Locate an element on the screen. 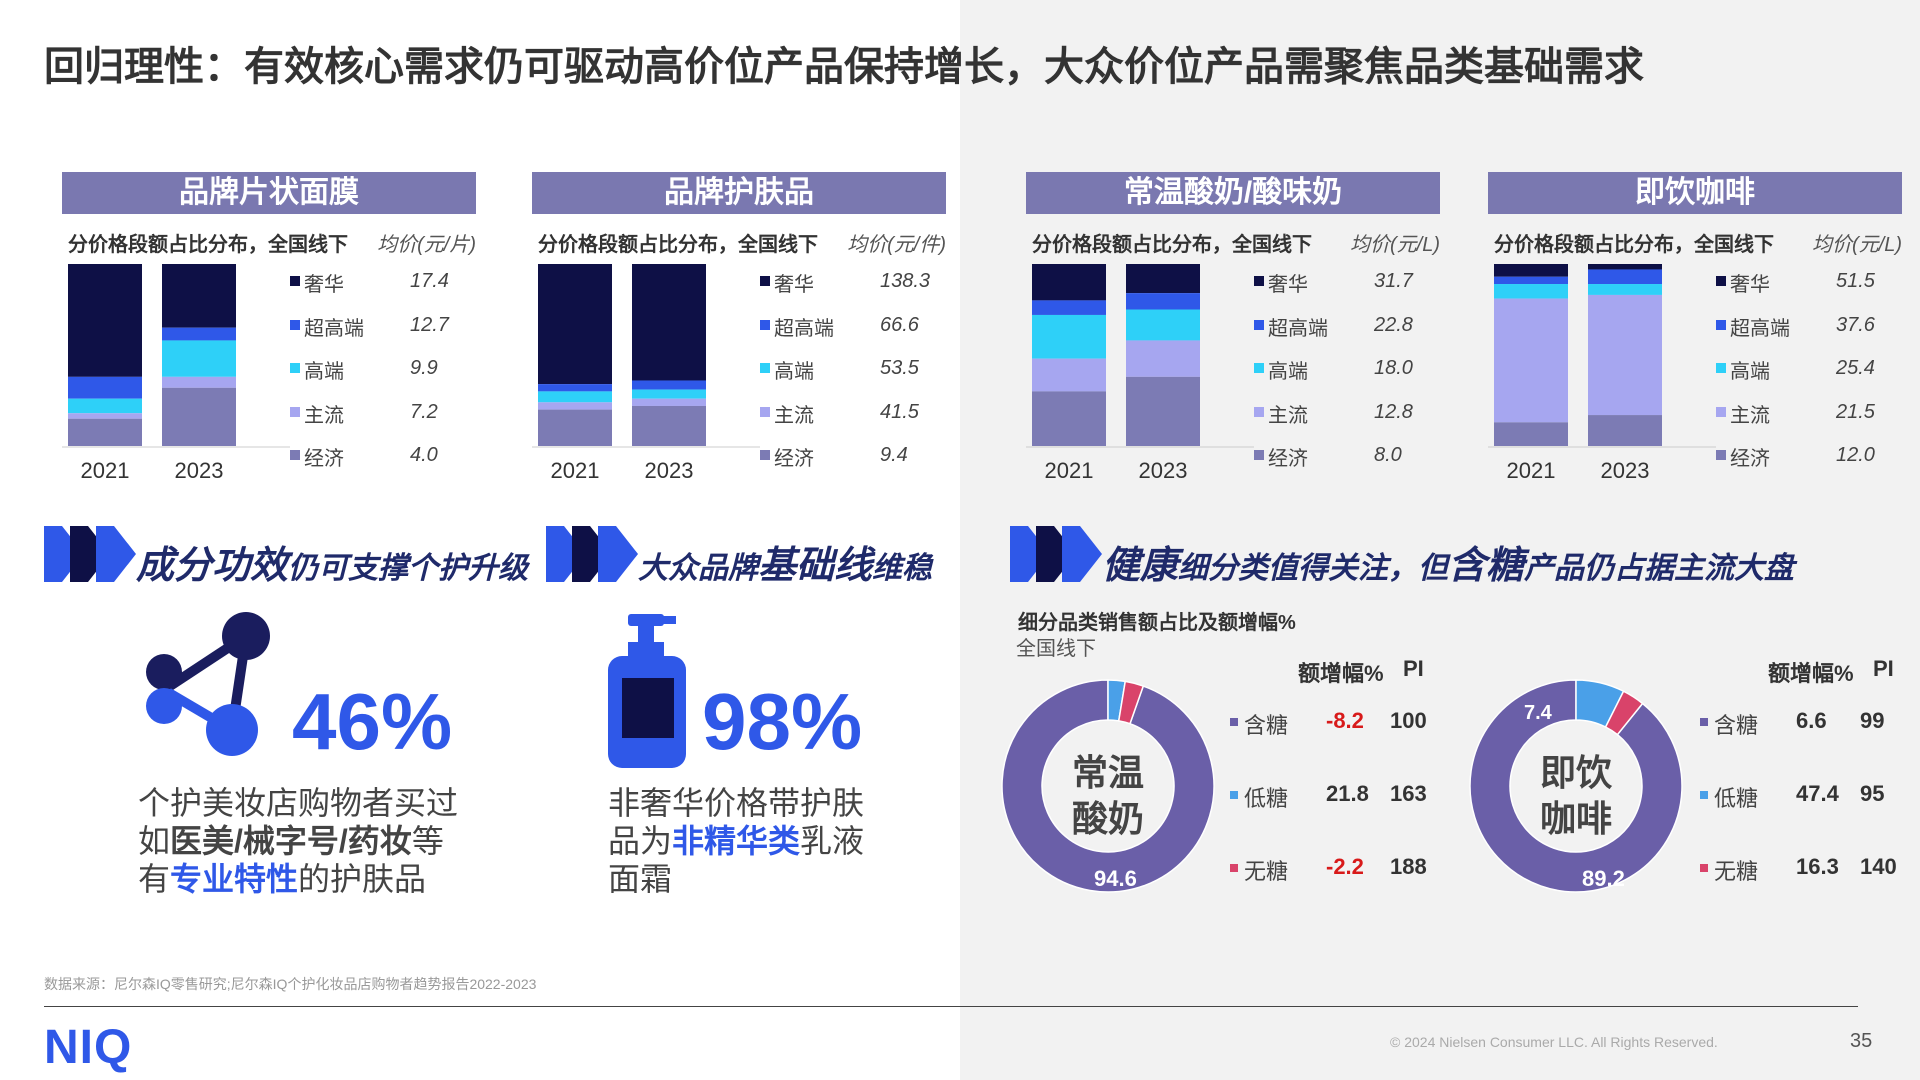  legend: 奢华 138.3 超高端 66.6 高端 53.5 主流 41.5 经济 9.4 is located at coordinates (853, 377).